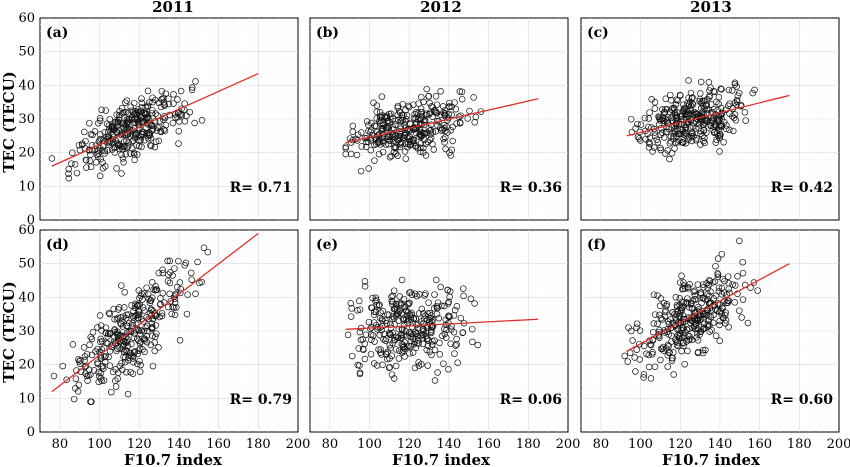 Image resolution: width=850 pixels, height=467 pixels. Describe the element at coordinates (449, 444) in the screenshot. I see `x-tick-label: 140` at that location.